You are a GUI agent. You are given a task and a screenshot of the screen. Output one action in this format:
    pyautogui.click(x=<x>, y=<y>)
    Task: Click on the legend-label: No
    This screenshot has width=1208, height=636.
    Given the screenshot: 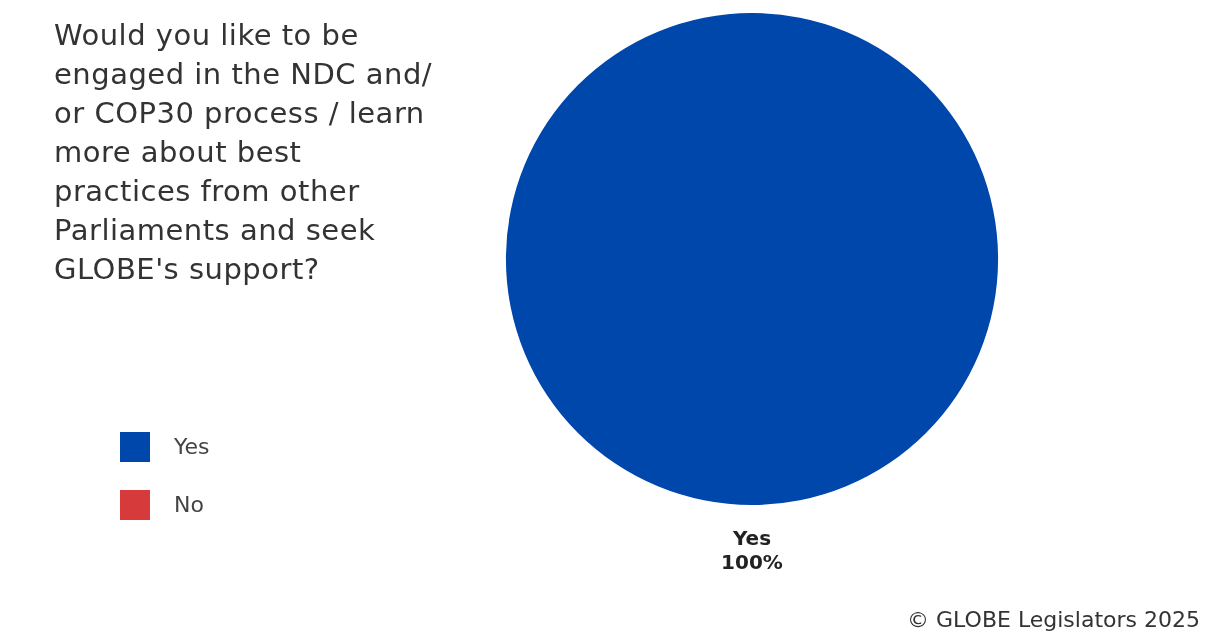 What is the action you would take?
    pyautogui.click(x=189, y=504)
    